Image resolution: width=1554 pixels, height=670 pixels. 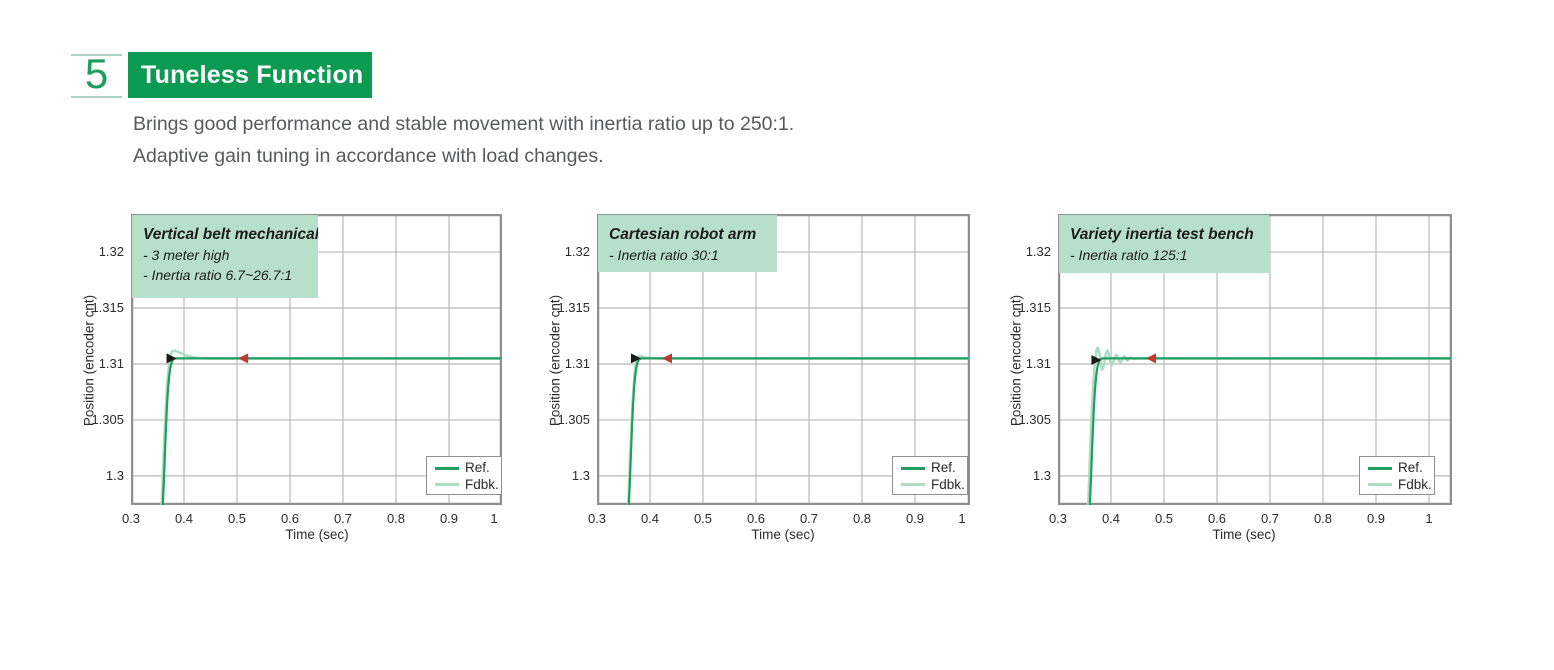 What do you see at coordinates (687, 243) in the screenshot?
I see `chart-annotation-box: Cartesian robot arm - Inertia ratio 30:1` at bounding box center [687, 243].